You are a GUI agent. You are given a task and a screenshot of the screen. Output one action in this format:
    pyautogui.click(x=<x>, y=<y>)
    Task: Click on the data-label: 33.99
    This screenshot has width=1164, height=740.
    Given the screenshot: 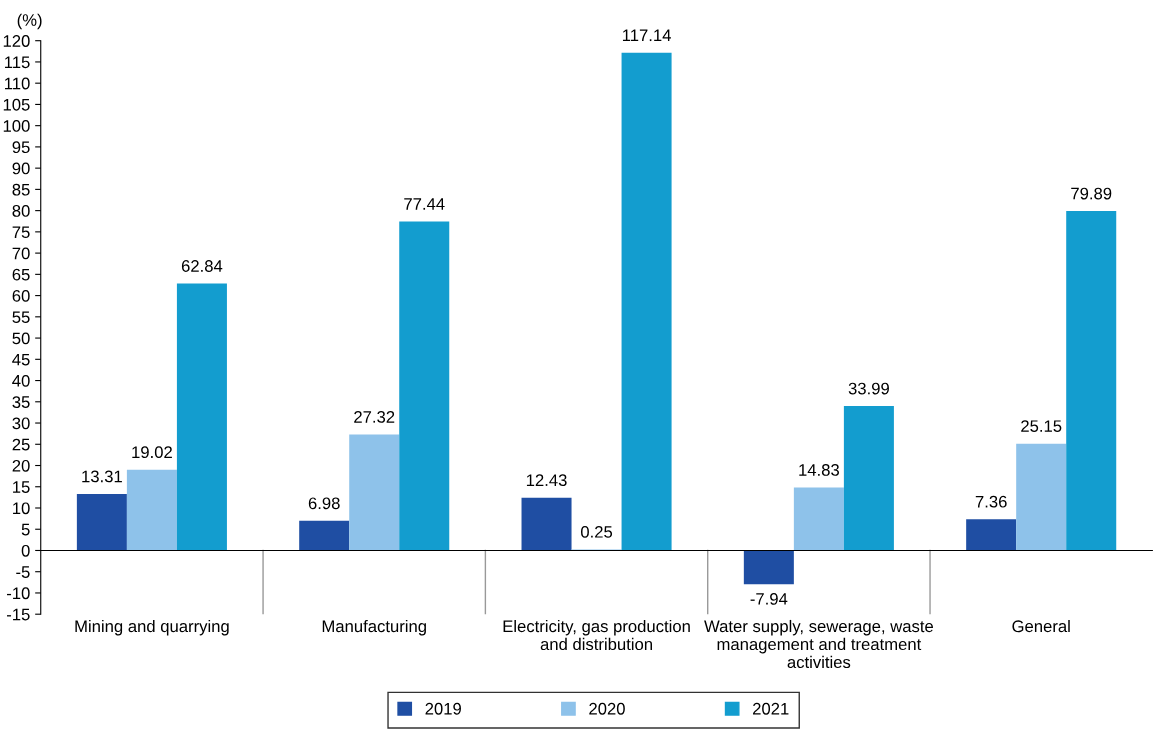 What is the action you would take?
    pyautogui.click(x=868, y=388)
    